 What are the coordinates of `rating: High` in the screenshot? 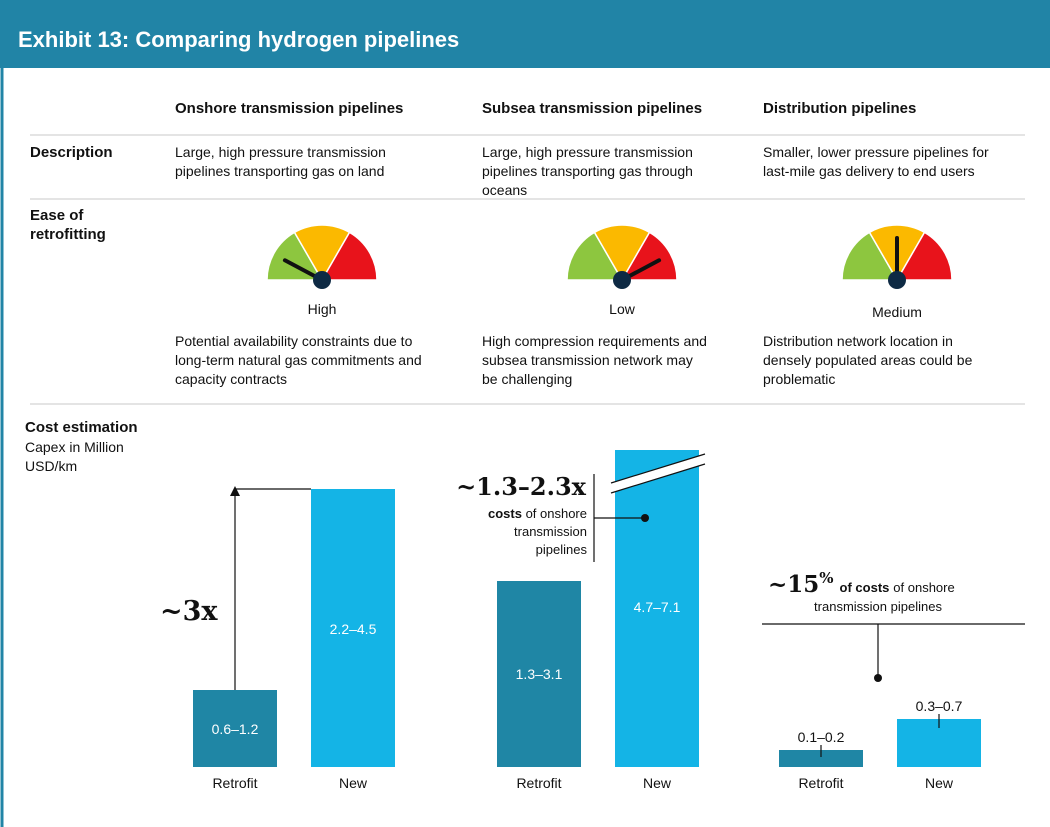 It's located at (322, 309).